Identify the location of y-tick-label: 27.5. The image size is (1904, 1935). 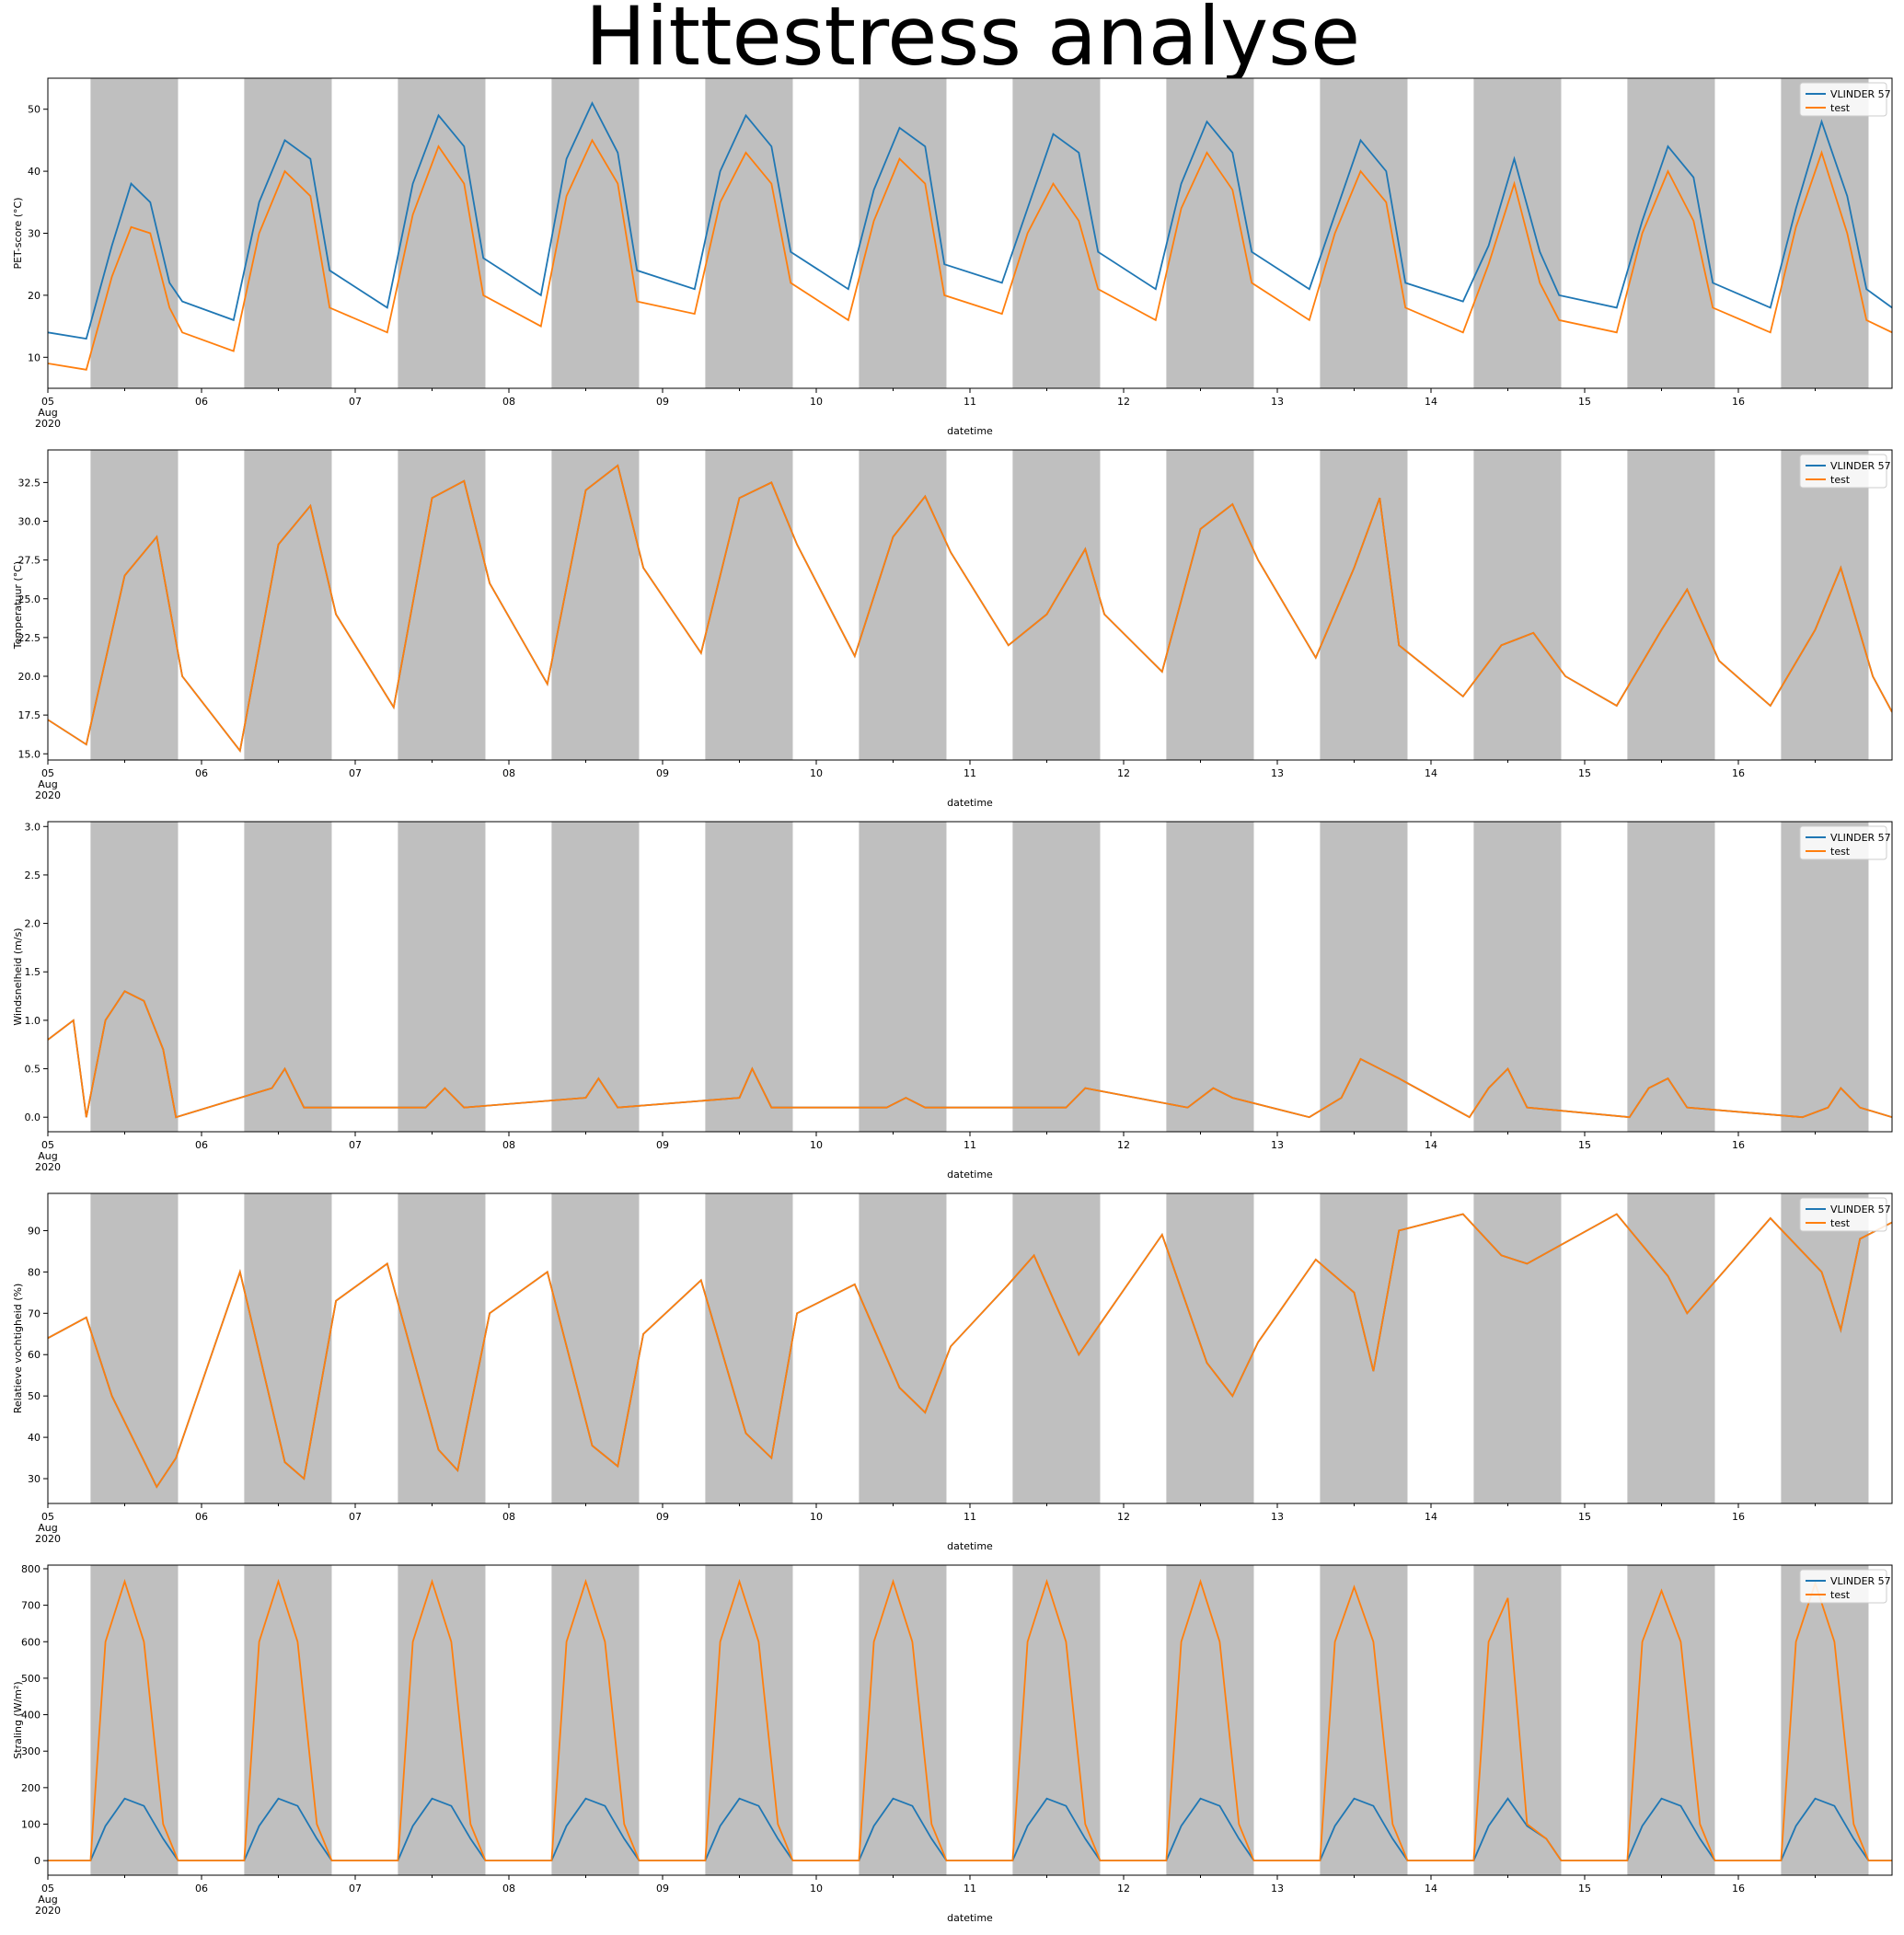
(29, 561).